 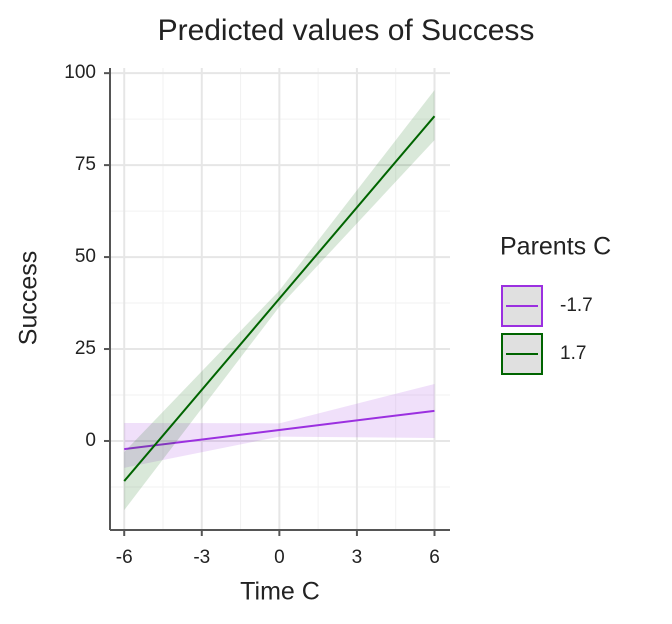 I want to click on x-tick-label: -3, so click(x=201, y=557).